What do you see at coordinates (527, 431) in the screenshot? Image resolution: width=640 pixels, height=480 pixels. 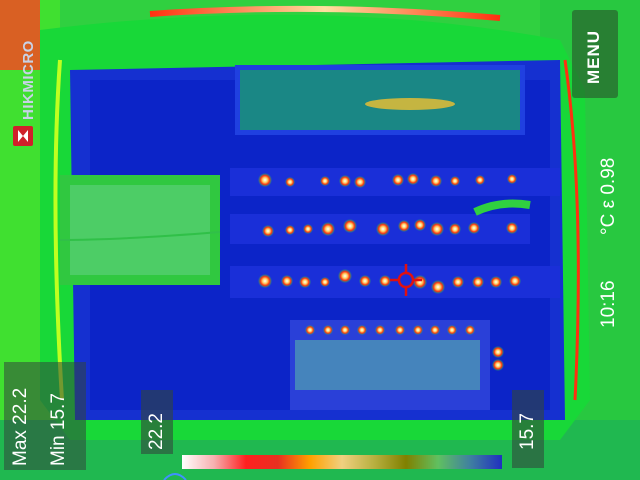 I see `scale-min-value: 15.7` at bounding box center [527, 431].